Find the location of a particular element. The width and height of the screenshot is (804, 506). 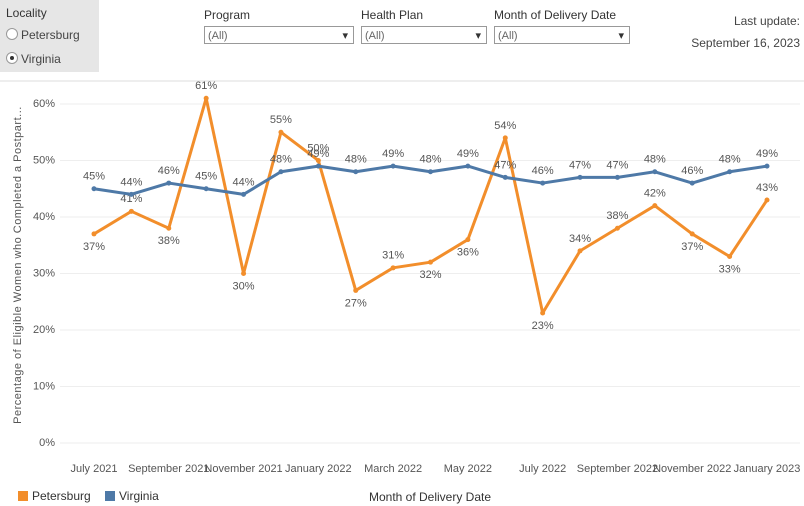

x-tick-label: January 2023 is located at coordinates (767, 469).